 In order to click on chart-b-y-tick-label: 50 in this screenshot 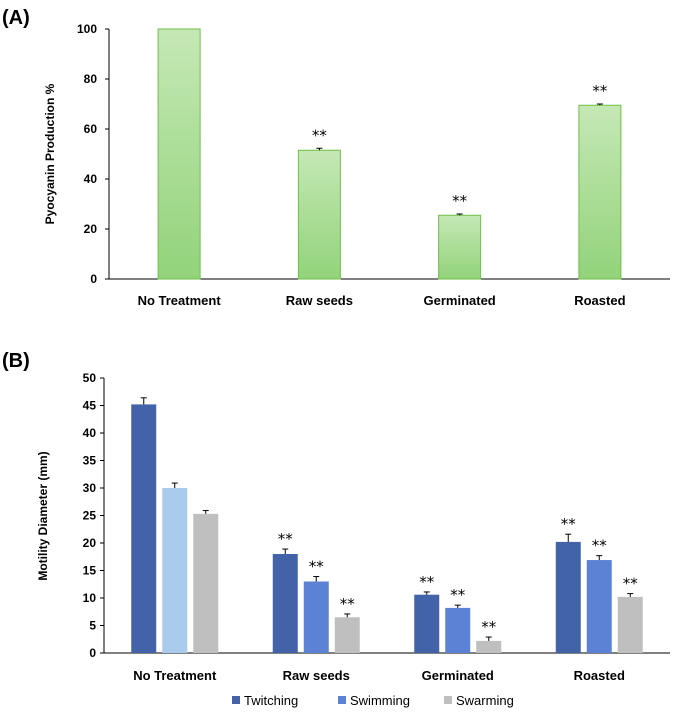, I will do `click(90, 378)`.